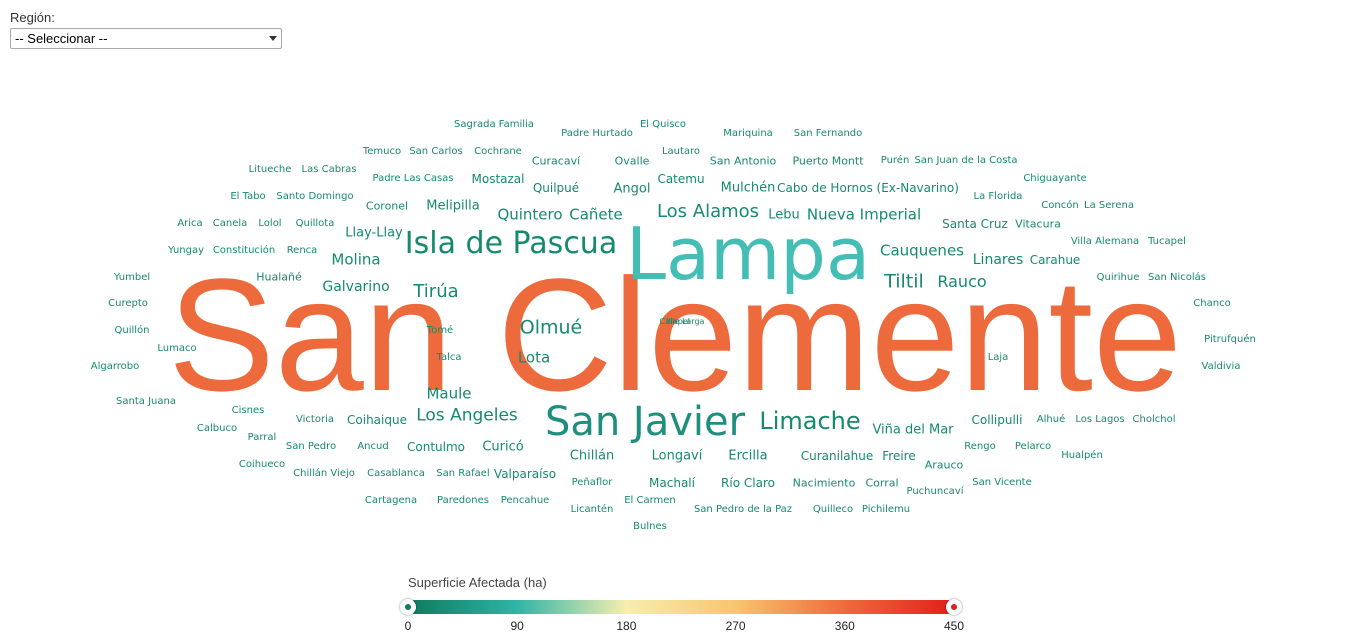 The height and width of the screenshot is (643, 1366). Describe the element at coordinates (230, 223) in the screenshot. I see `word-canela: Canela` at that location.